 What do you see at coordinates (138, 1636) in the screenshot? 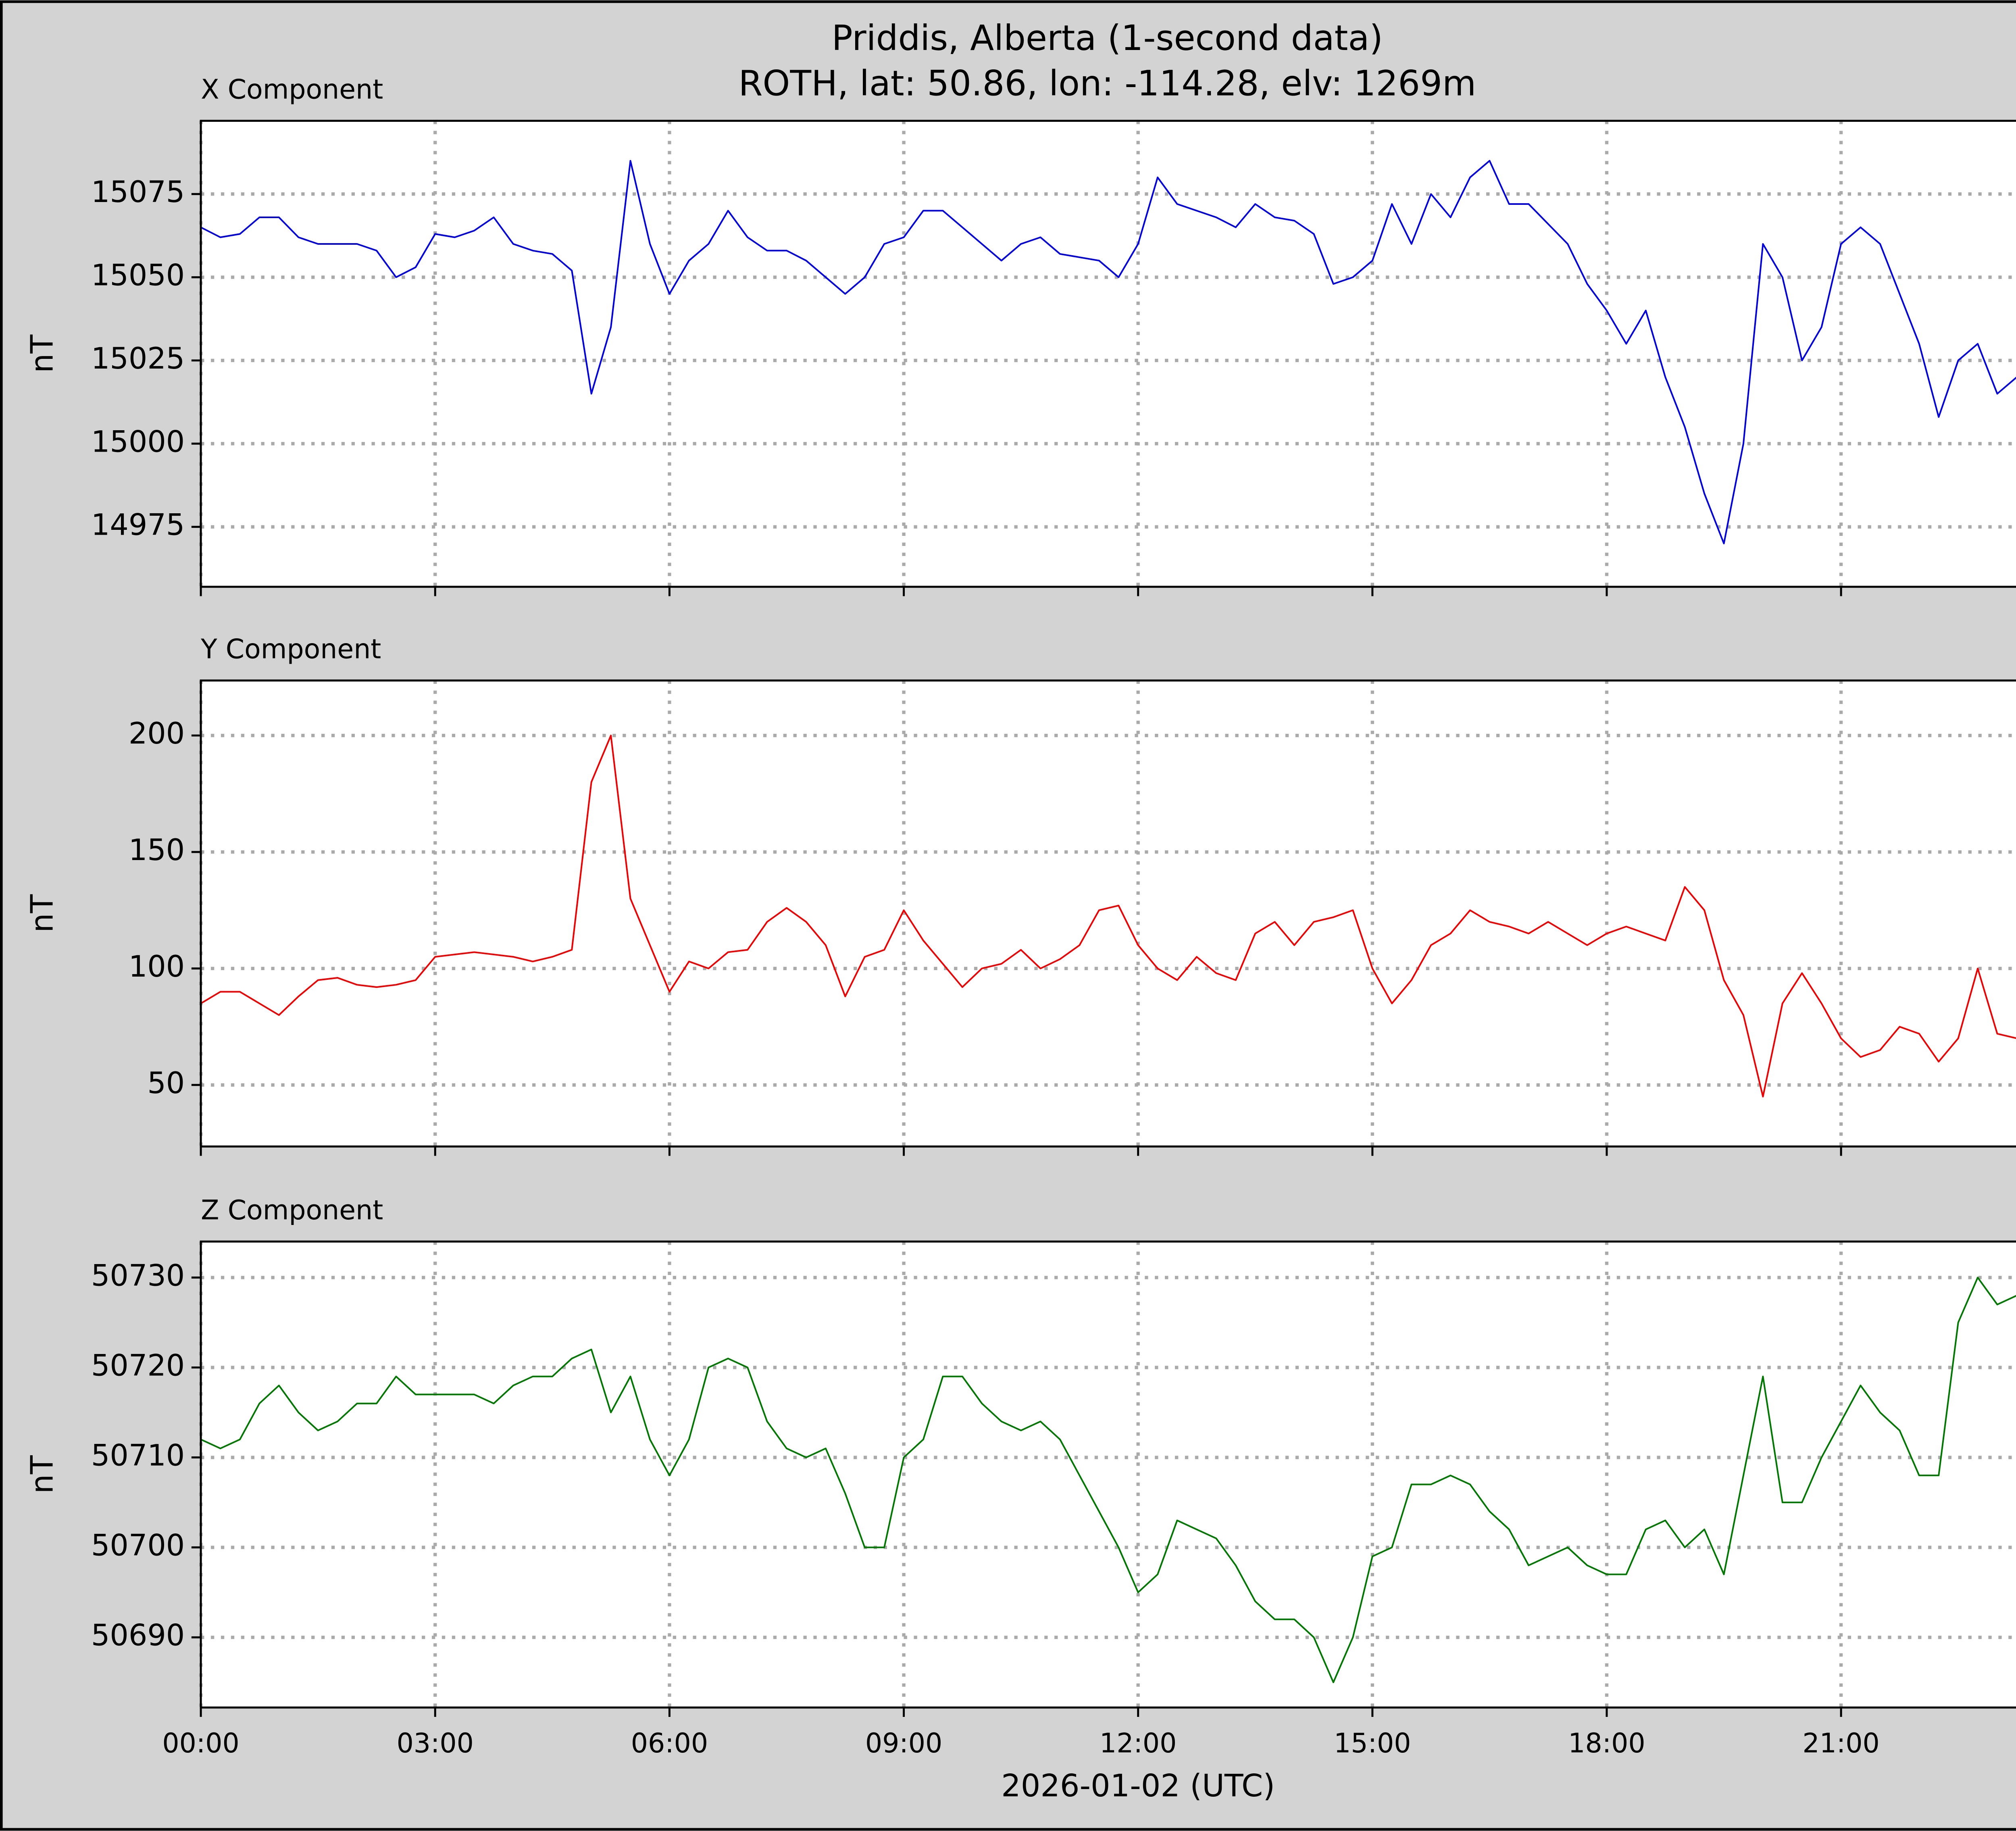
I see `y-tick-label: 50690` at bounding box center [138, 1636].